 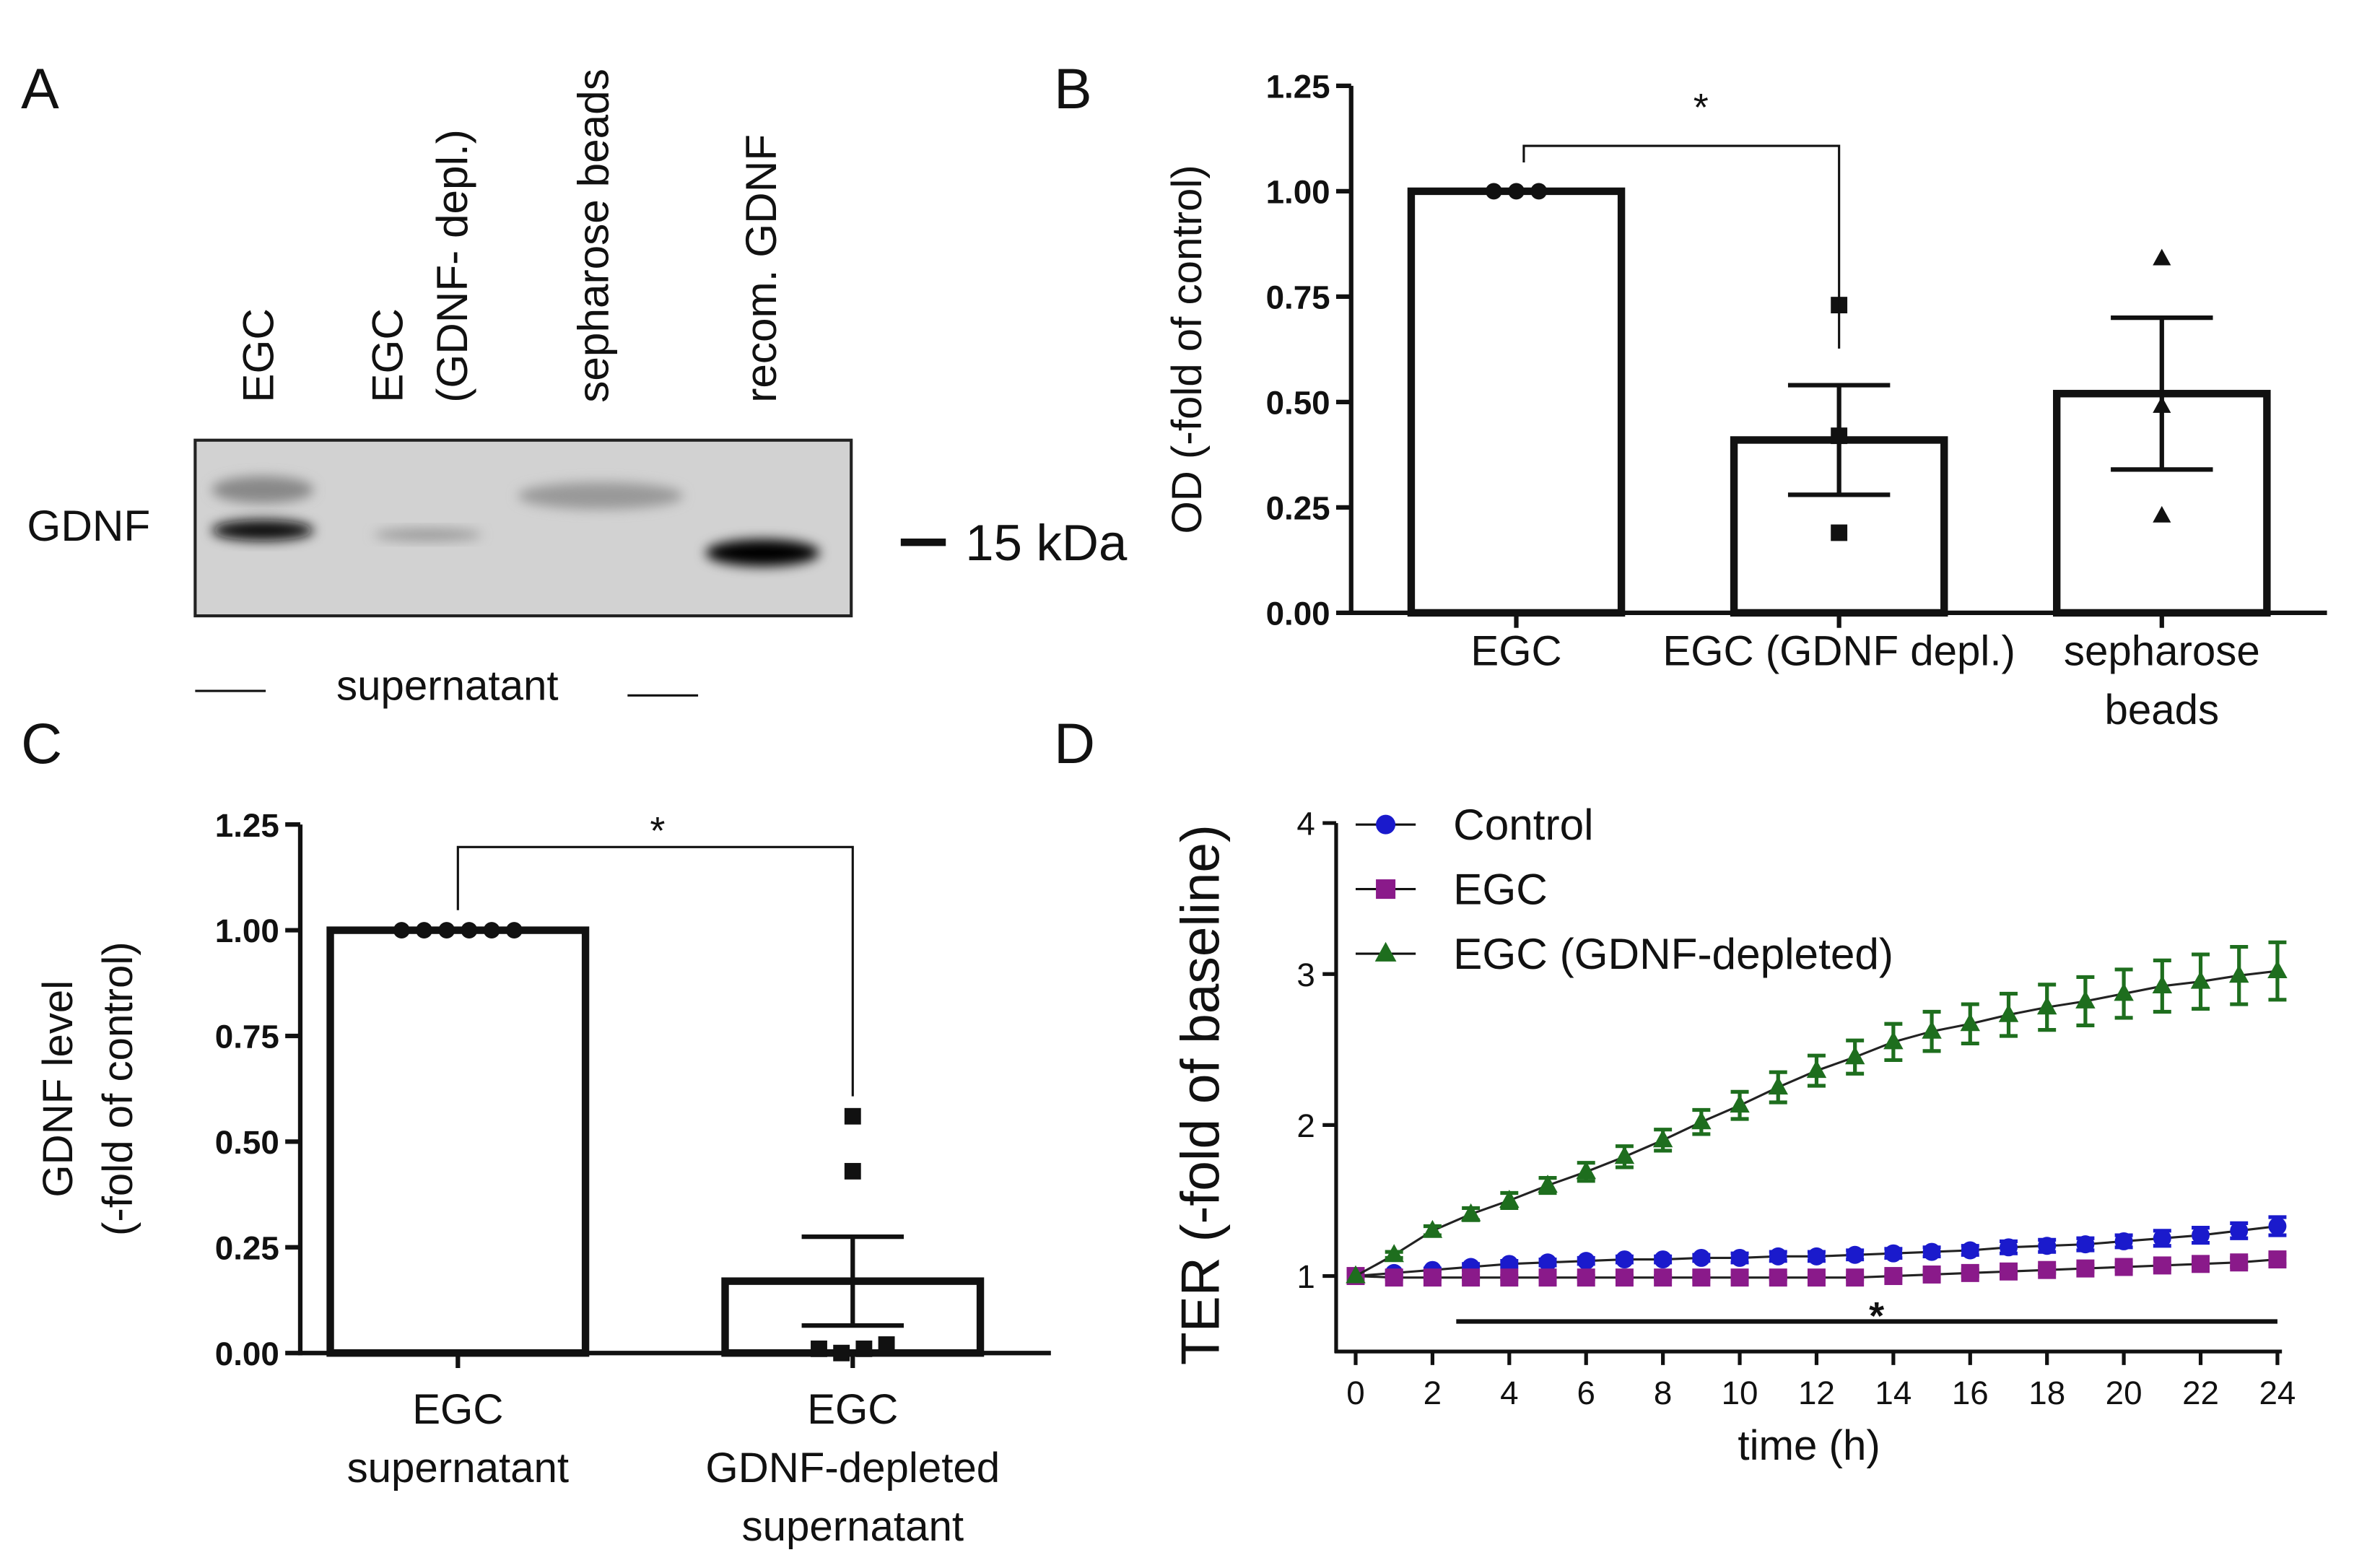 What do you see at coordinates (852, 1468) in the screenshot?
I see `x-tick-label: GDNF-depleted` at bounding box center [852, 1468].